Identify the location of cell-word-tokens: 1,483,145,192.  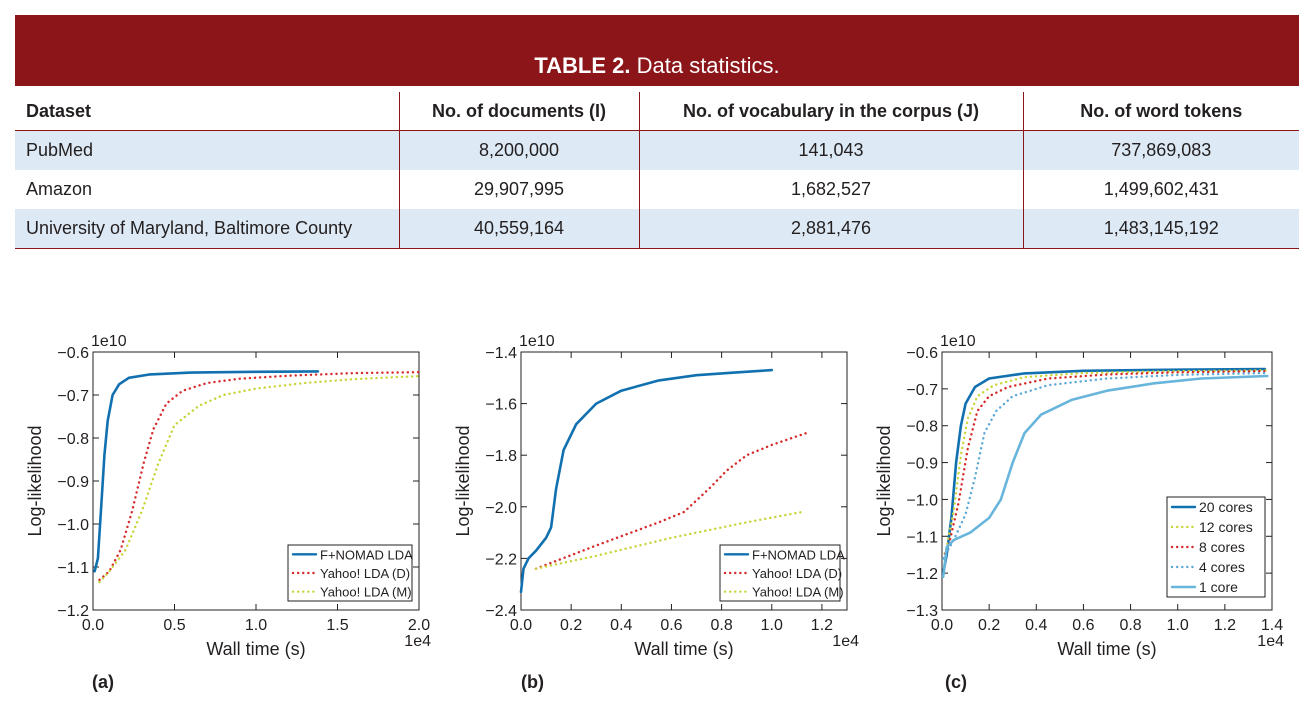
(1160, 229).